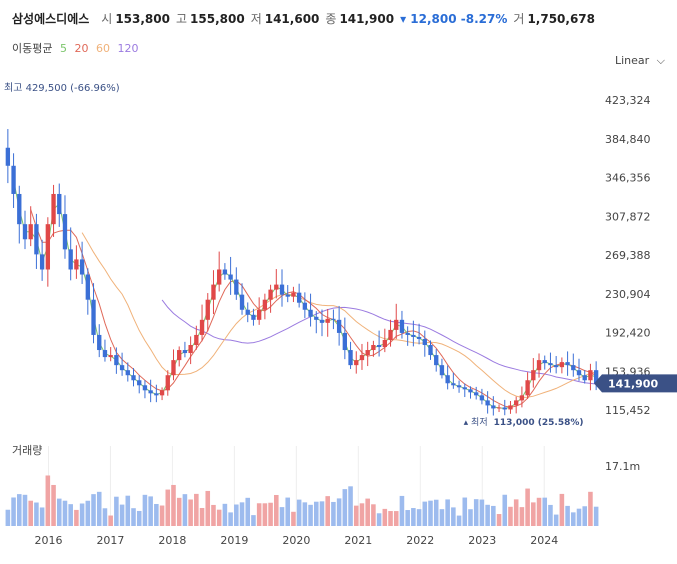  What do you see at coordinates (420, 540) in the screenshot?
I see `x-tick-label: 2022` at bounding box center [420, 540].